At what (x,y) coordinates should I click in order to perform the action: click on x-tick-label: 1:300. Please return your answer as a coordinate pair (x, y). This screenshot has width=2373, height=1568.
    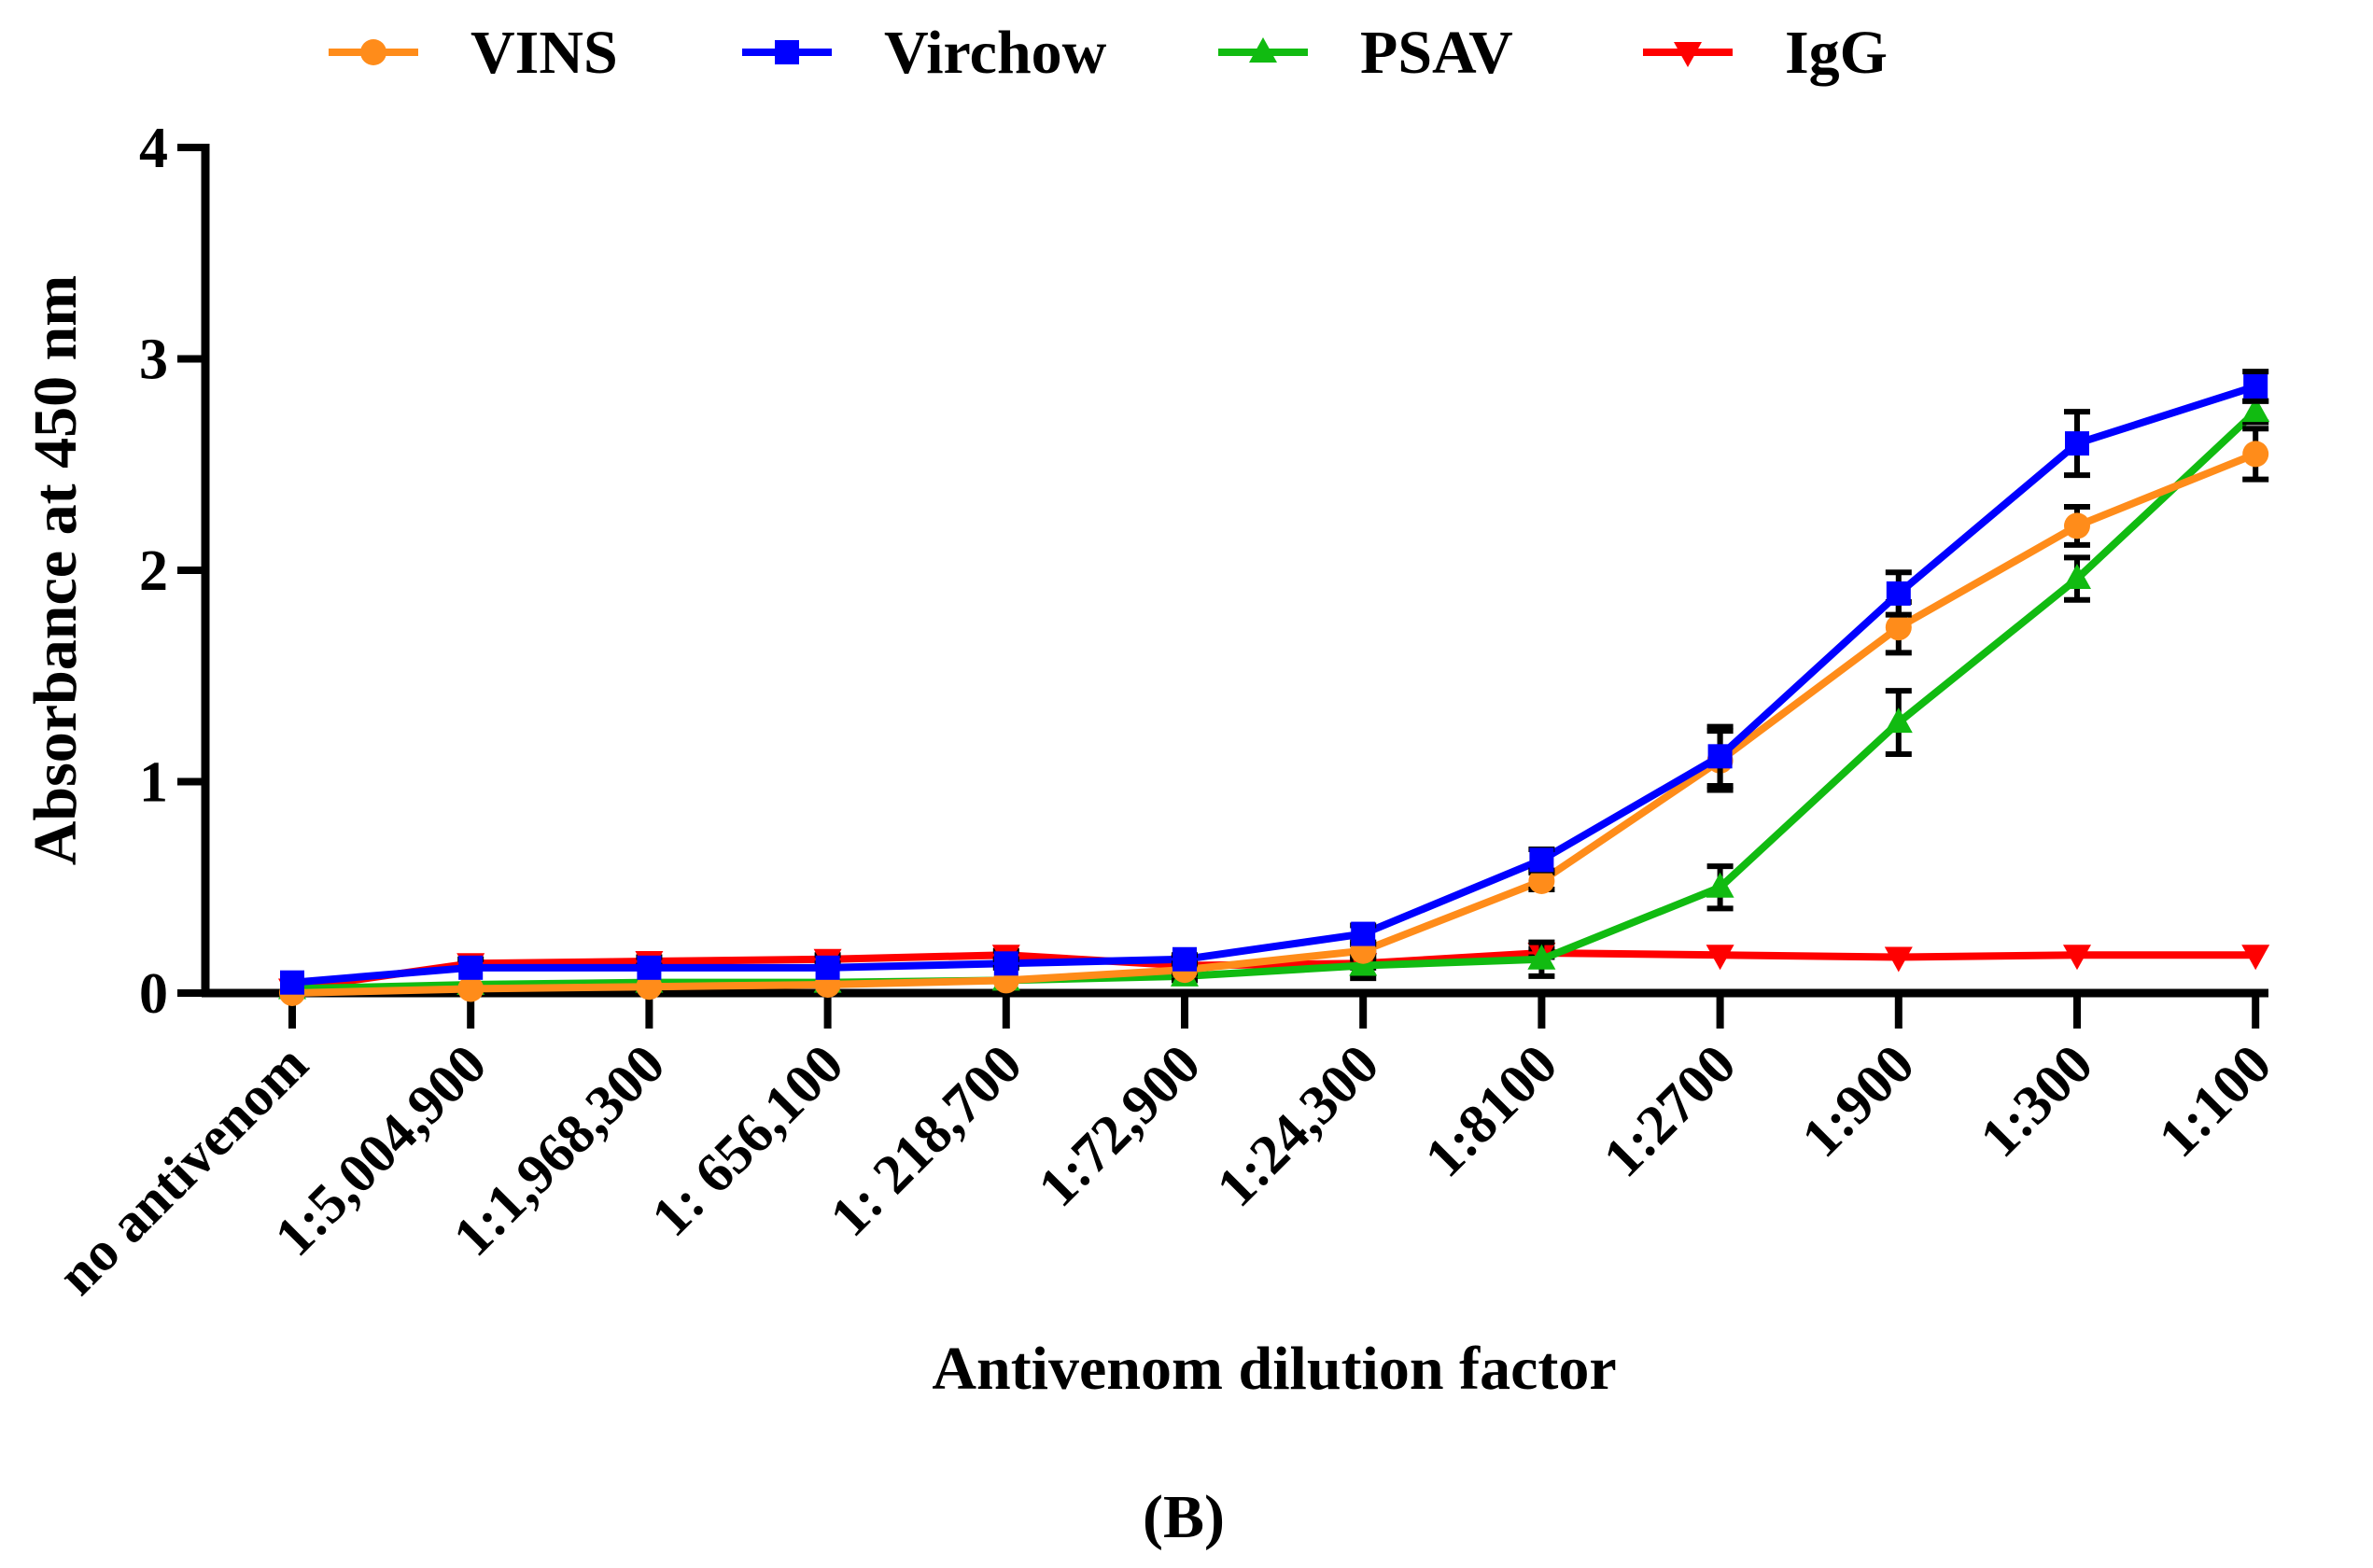
    Looking at the image, I should click on (2037, 1101).